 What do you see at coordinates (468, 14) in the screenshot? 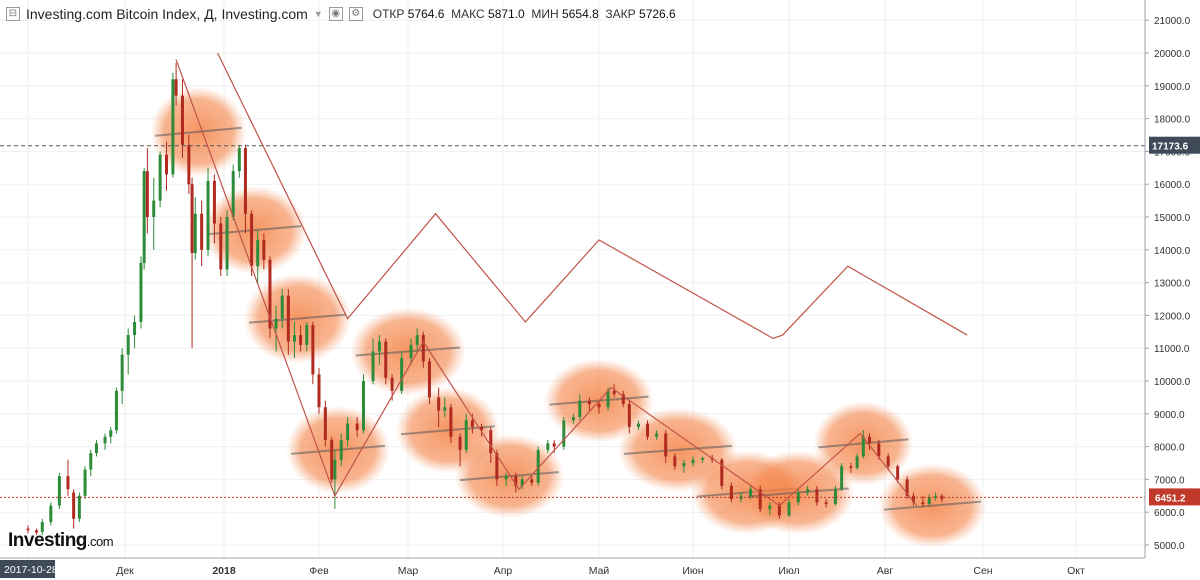
I see `high-label: МАКС` at bounding box center [468, 14].